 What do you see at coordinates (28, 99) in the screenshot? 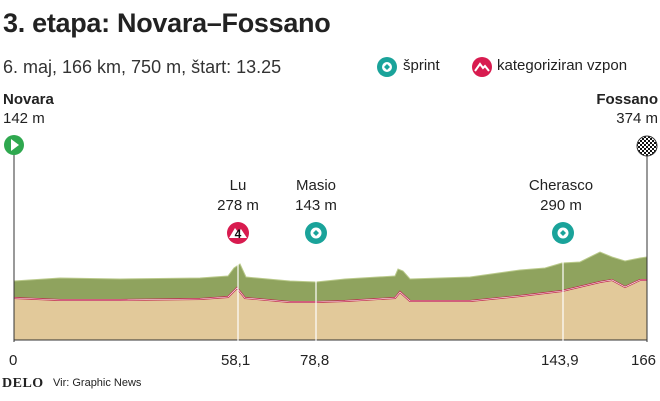
I see `start-name: Novara` at bounding box center [28, 99].